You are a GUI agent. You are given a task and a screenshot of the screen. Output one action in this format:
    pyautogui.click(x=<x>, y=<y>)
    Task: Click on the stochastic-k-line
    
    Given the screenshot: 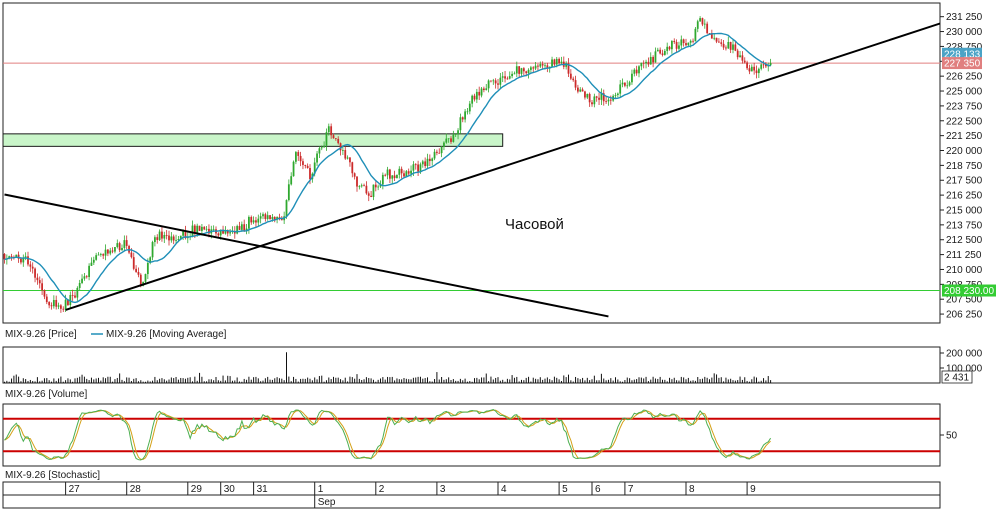 What is the action you would take?
    pyautogui.click(x=388, y=434)
    